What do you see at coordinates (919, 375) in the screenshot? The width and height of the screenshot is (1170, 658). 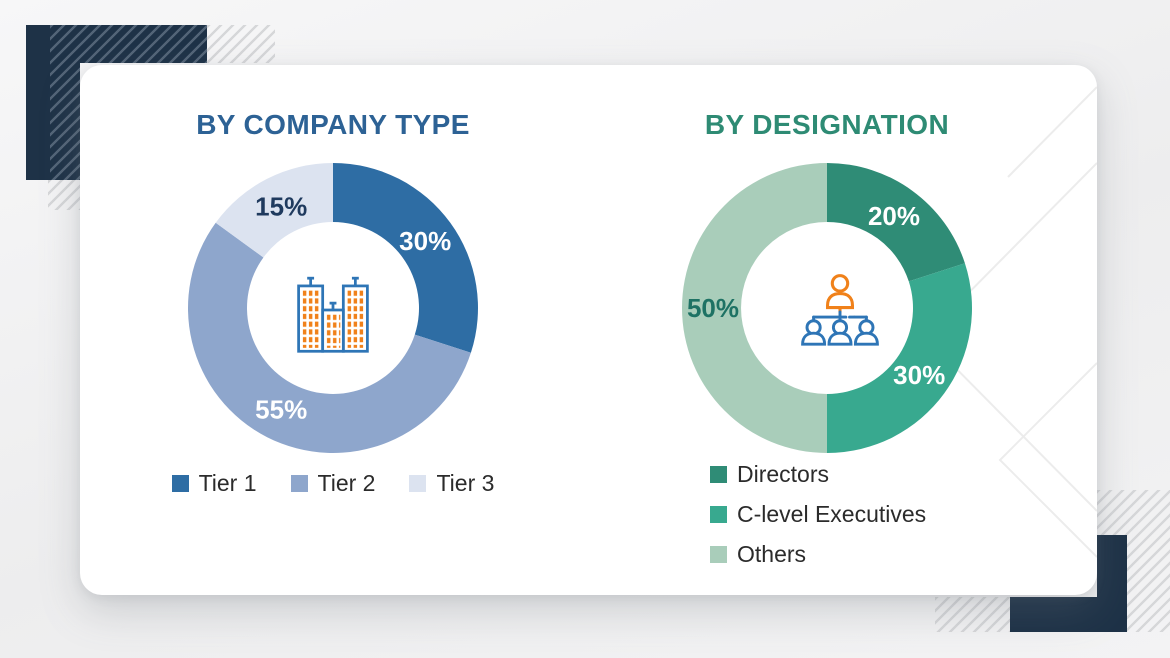 I see `slice-value-label-c-level-executives: 30%` at bounding box center [919, 375].